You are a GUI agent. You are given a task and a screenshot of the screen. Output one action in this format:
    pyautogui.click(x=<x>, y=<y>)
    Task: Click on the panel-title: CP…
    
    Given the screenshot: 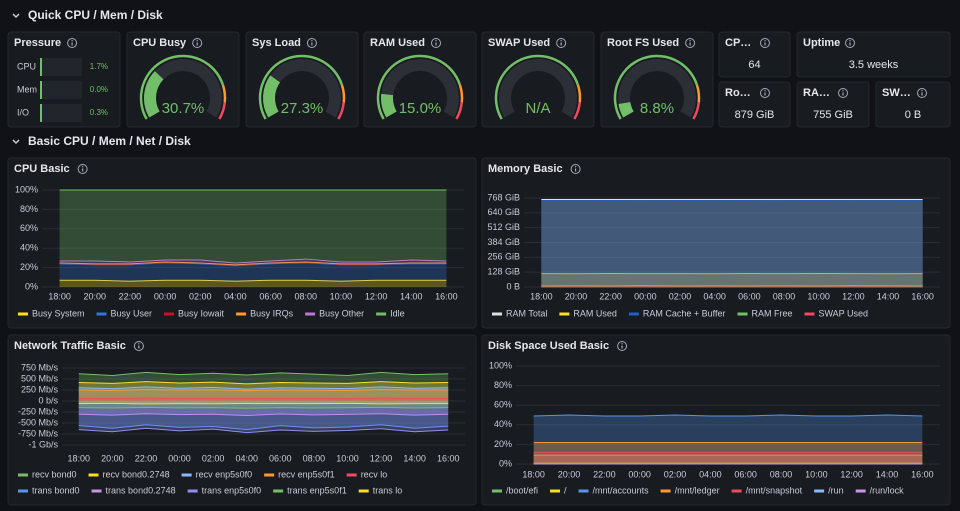 What is the action you would take?
    pyautogui.click(x=738, y=43)
    